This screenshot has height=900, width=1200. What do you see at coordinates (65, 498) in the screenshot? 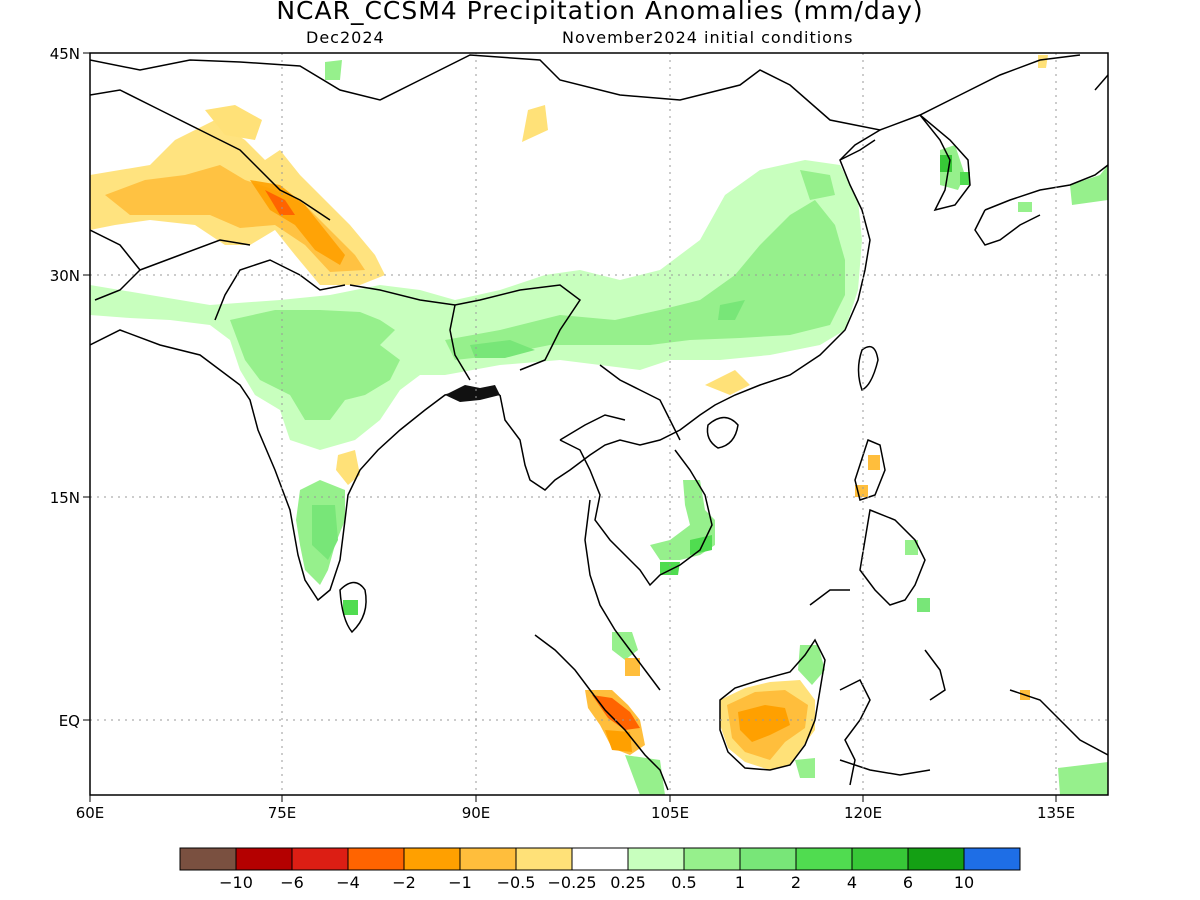
I see `y-tick-label: 15N` at bounding box center [65, 498].